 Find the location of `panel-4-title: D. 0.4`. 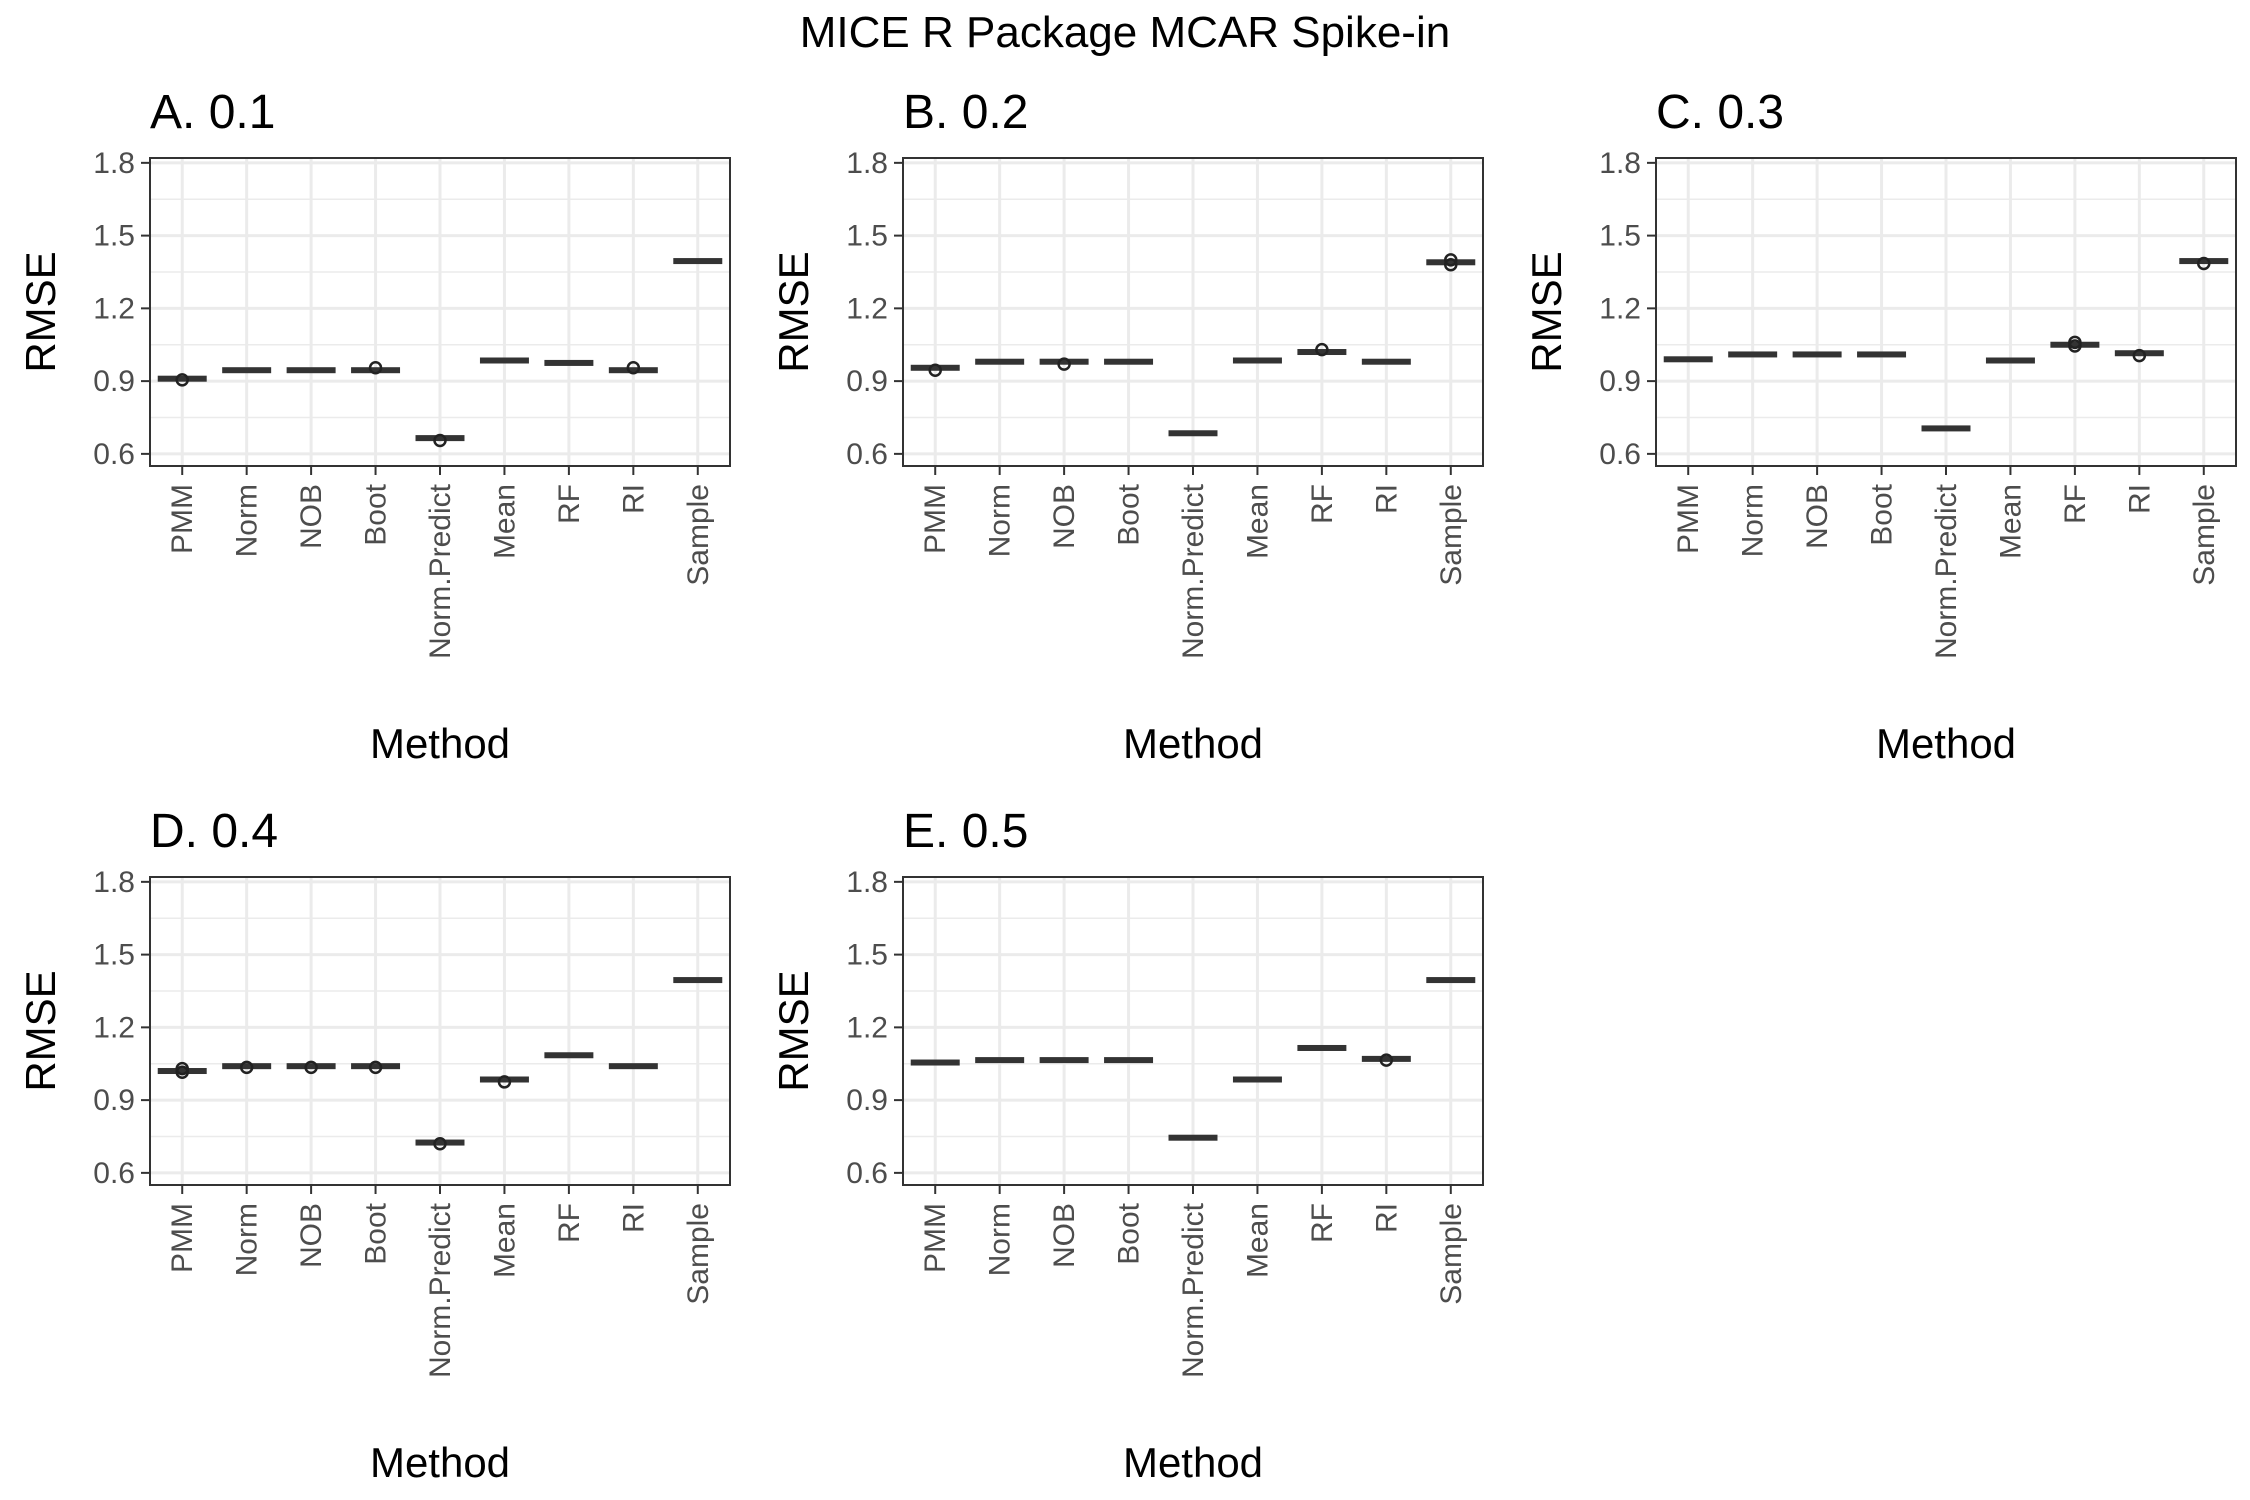

panel-4-title: D. 0.4 is located at coordinates (214, 831).